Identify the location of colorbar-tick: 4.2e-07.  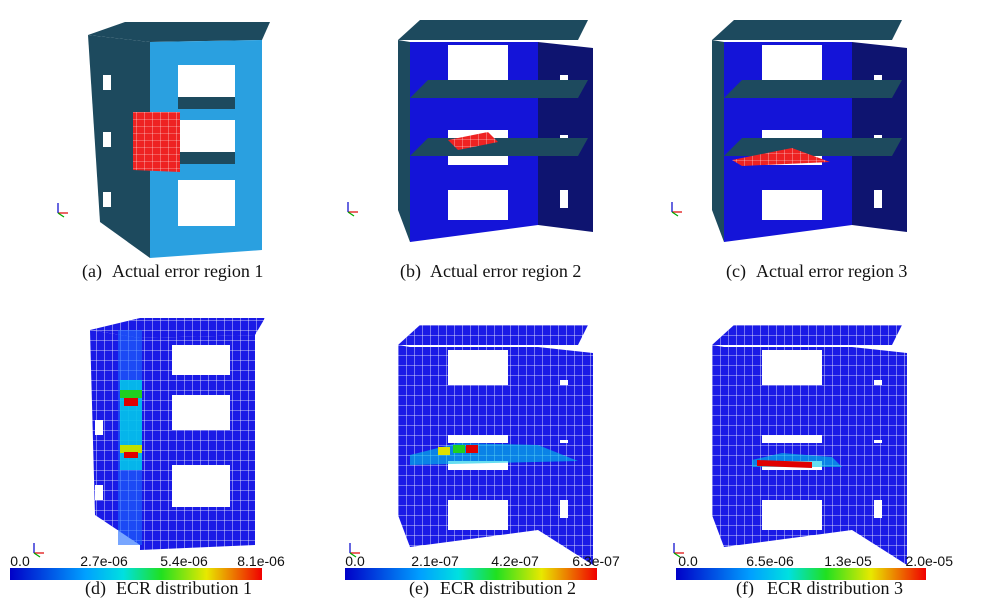
(515, 561).